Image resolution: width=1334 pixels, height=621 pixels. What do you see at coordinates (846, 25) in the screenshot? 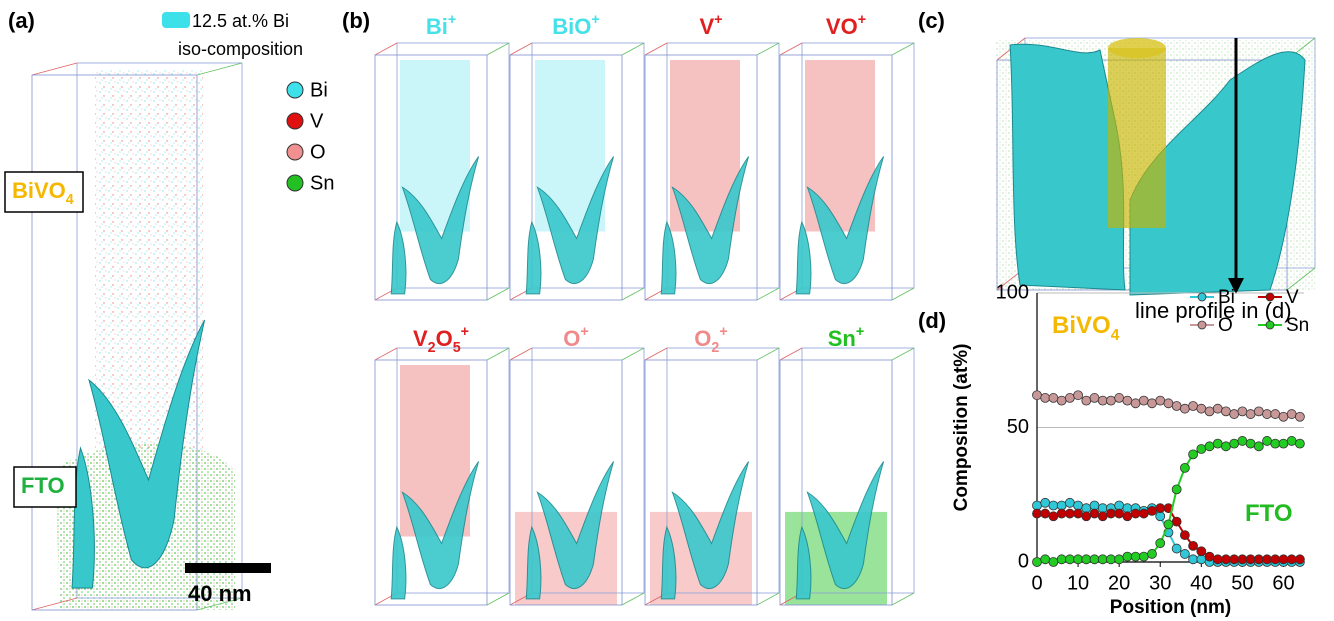
I see `ion-label: VO+` at bounding box center [846, 25].